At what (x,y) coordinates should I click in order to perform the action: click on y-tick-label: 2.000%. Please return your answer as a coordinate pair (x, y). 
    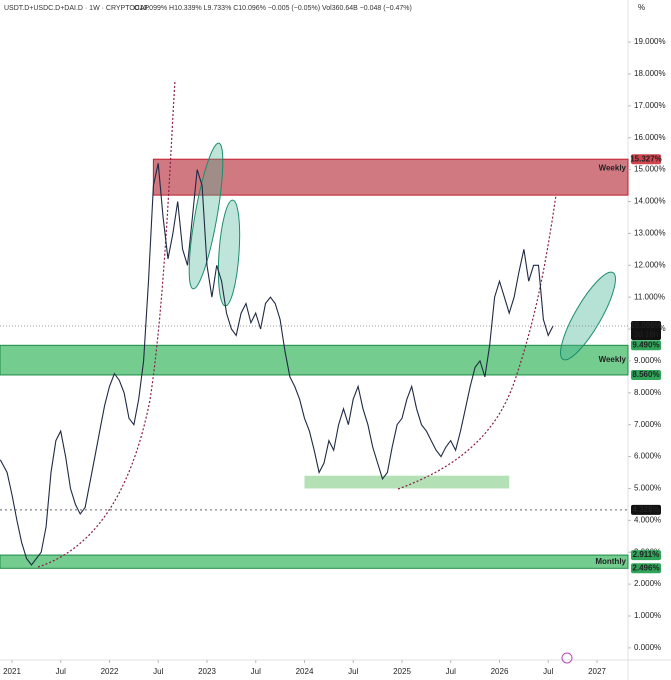
    Looking at the image, I should click on (647, 583).